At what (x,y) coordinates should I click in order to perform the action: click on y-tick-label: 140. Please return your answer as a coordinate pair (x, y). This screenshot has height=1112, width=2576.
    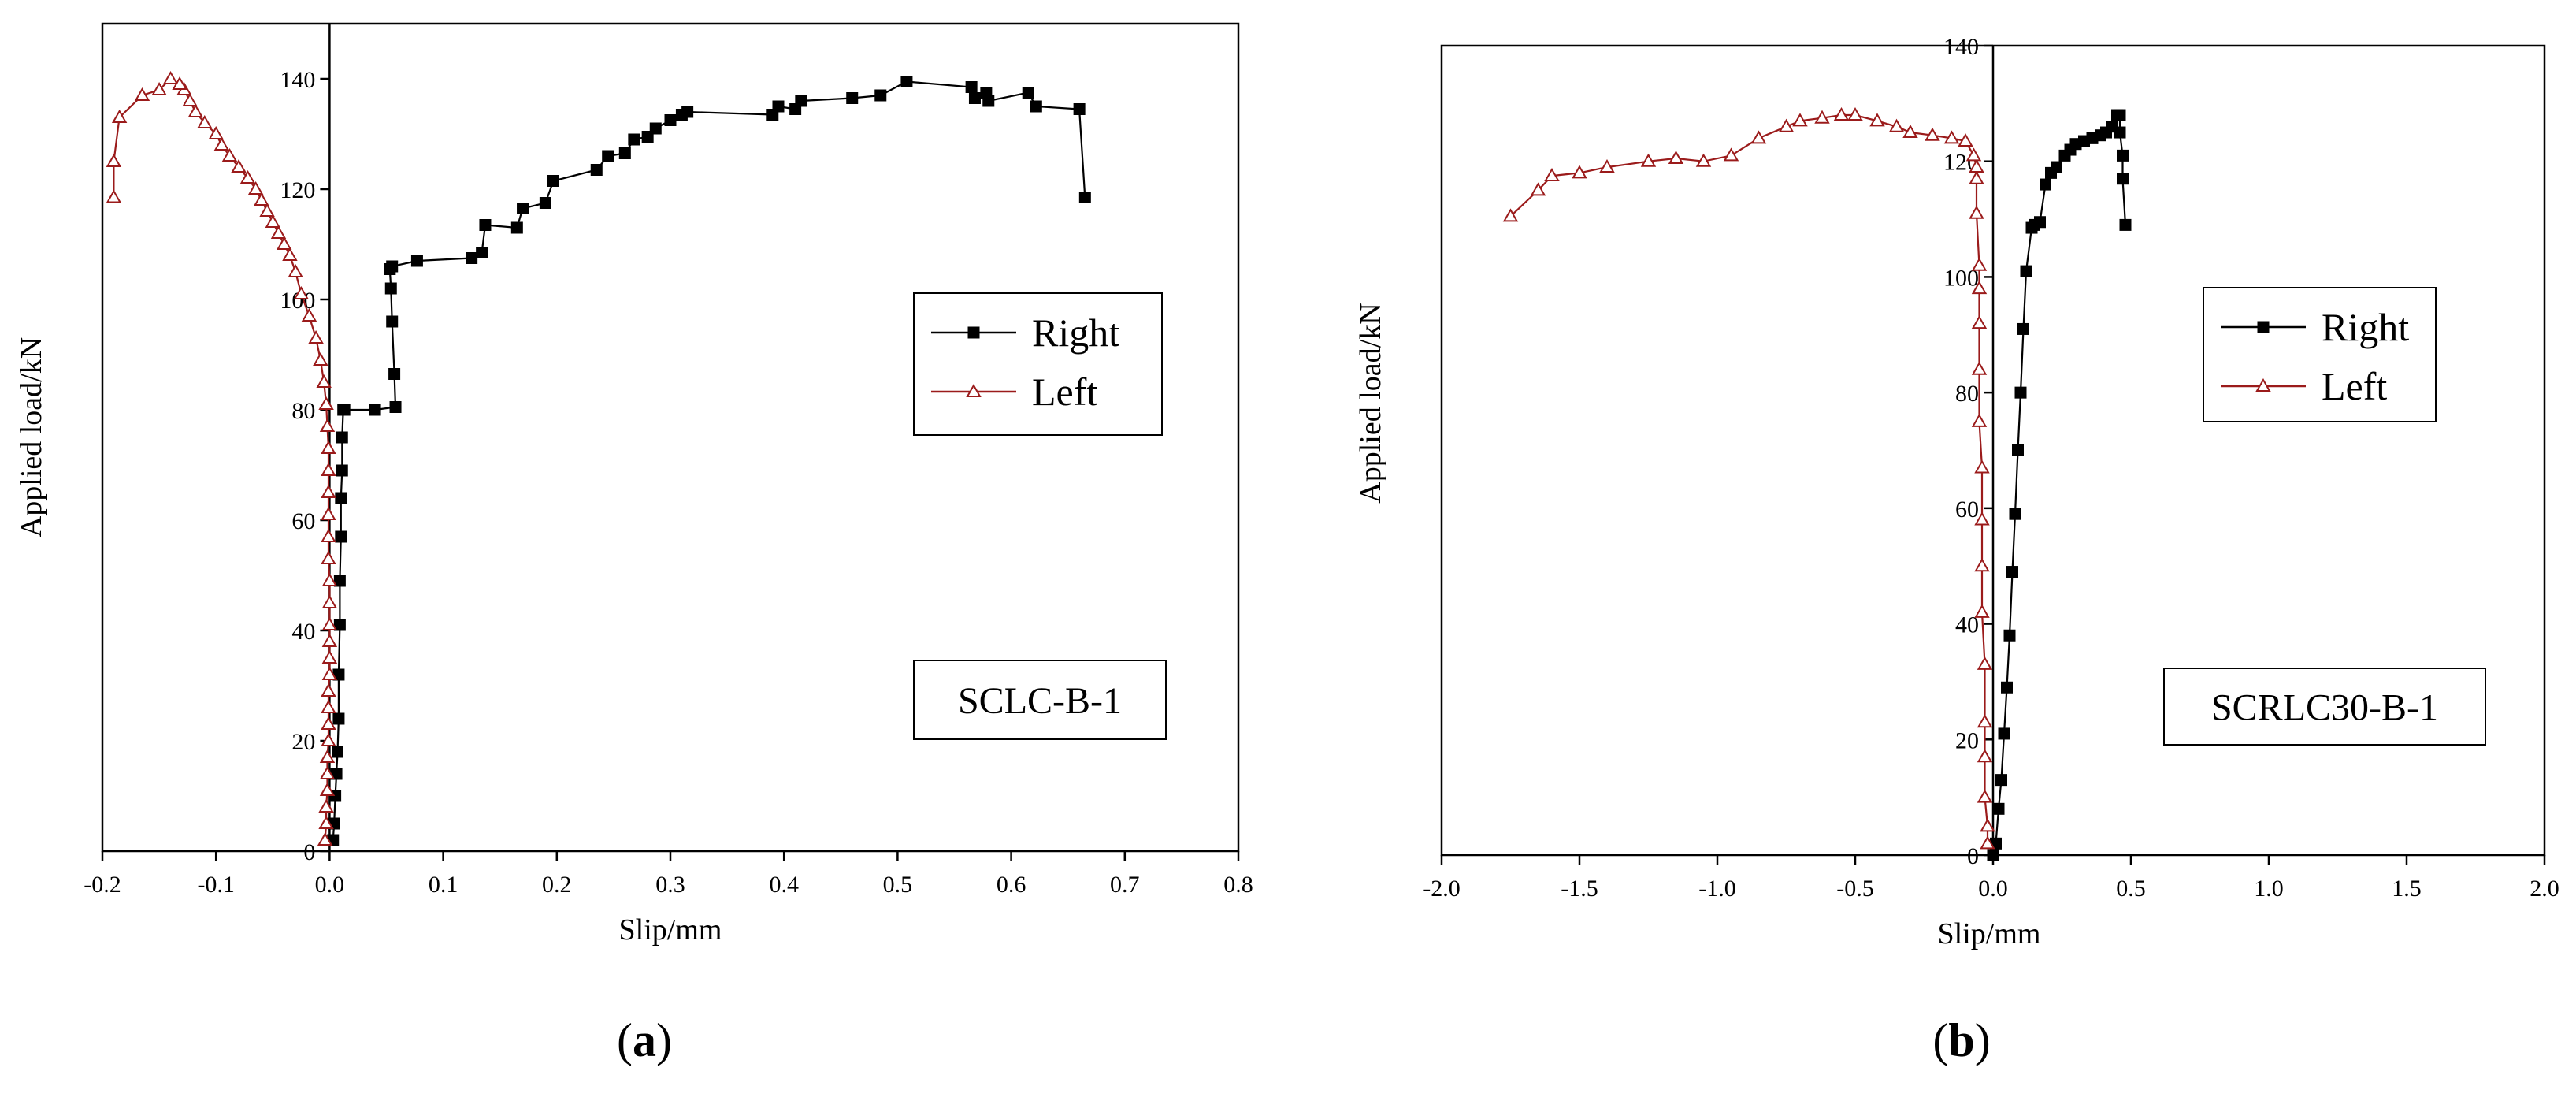
    Looking at the image, I should click on (1961, 47).